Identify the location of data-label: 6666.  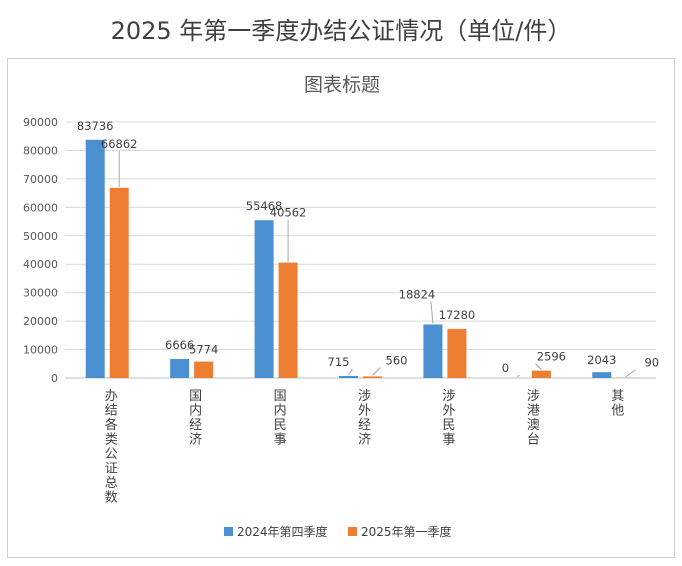
(179, 345).